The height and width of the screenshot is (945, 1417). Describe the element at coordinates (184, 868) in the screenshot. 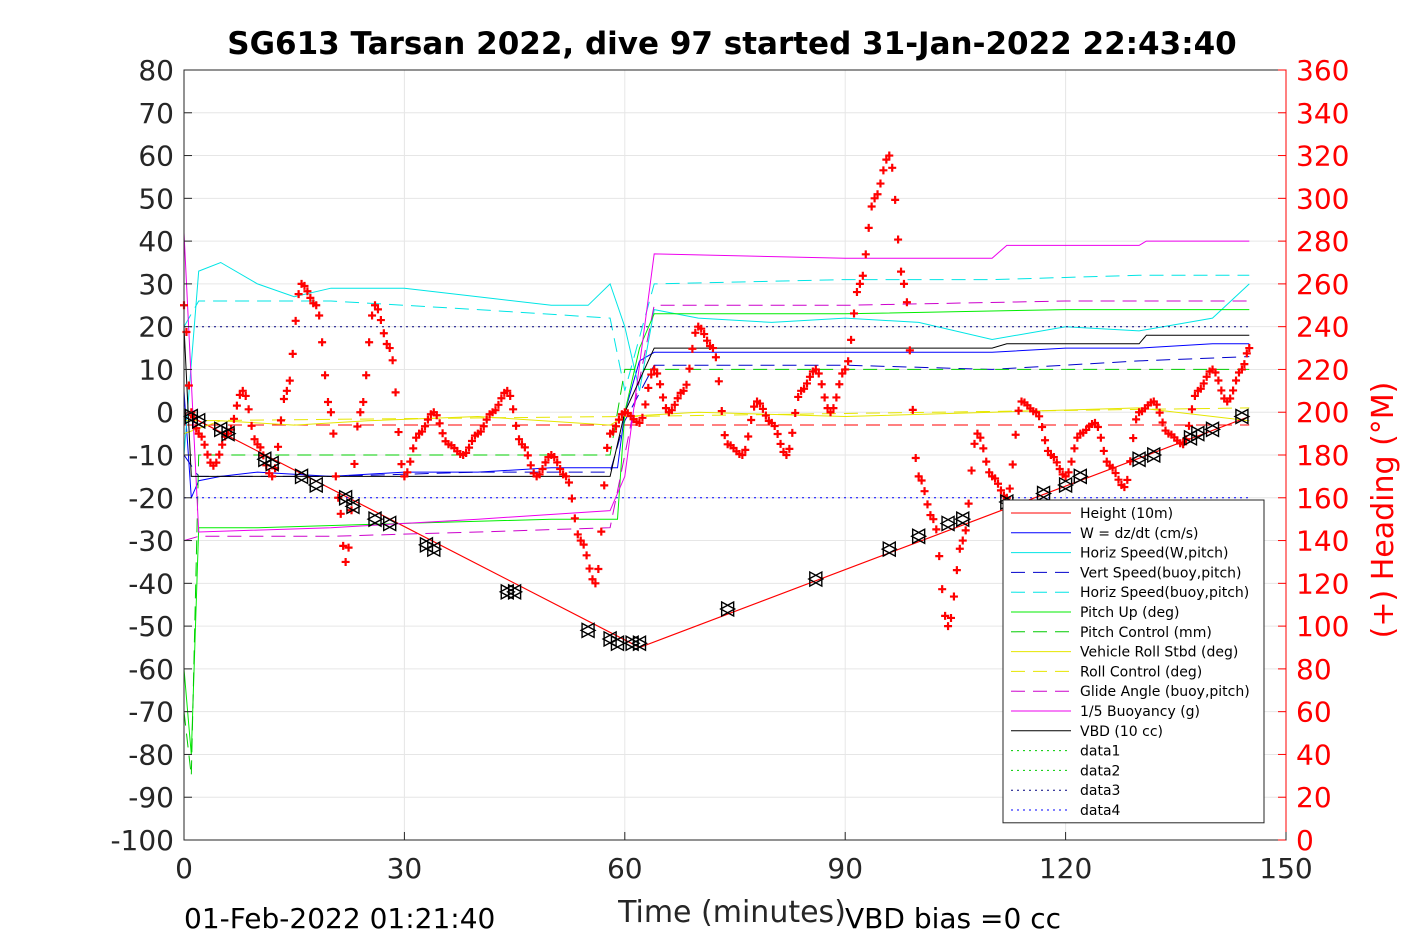

I see `x-tick-label: 0` at that location.